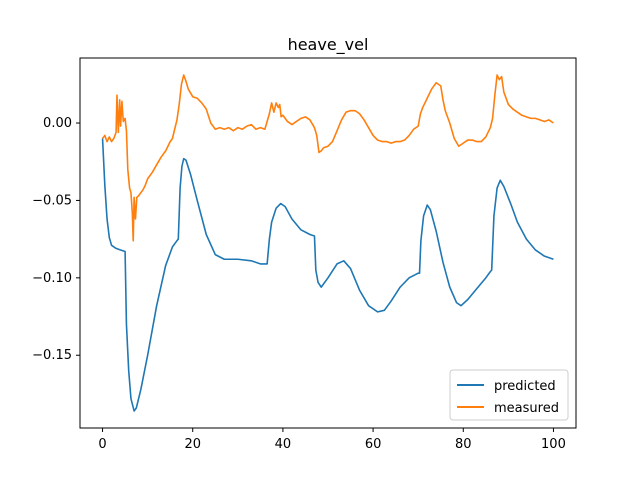 The width and height of the screenshot is (640, 480). I want to click on y-tick-label: −0.10, so click(52, 278).